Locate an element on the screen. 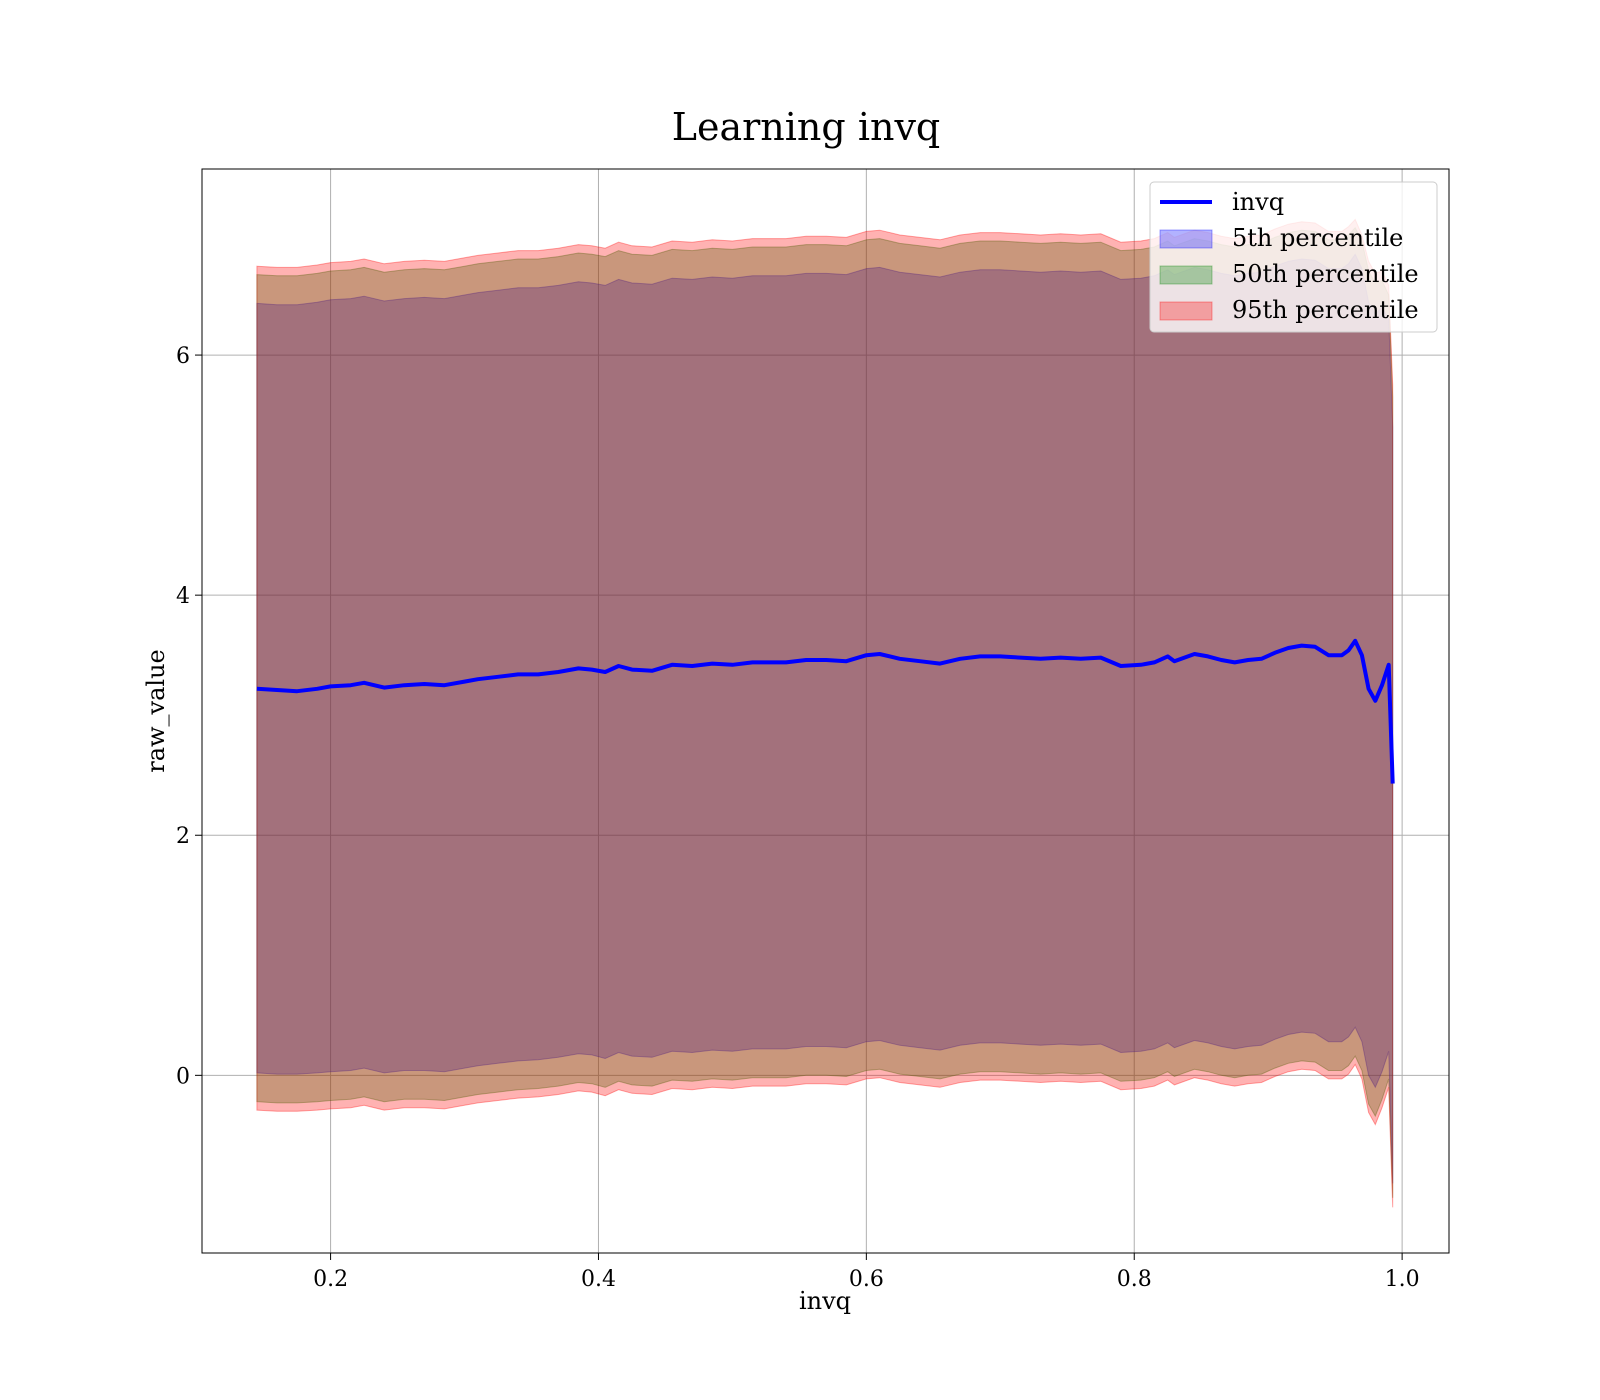 This screenshot has height=1400, width=1600. x-axis-label: invq is located at coordinates (825, 1301).